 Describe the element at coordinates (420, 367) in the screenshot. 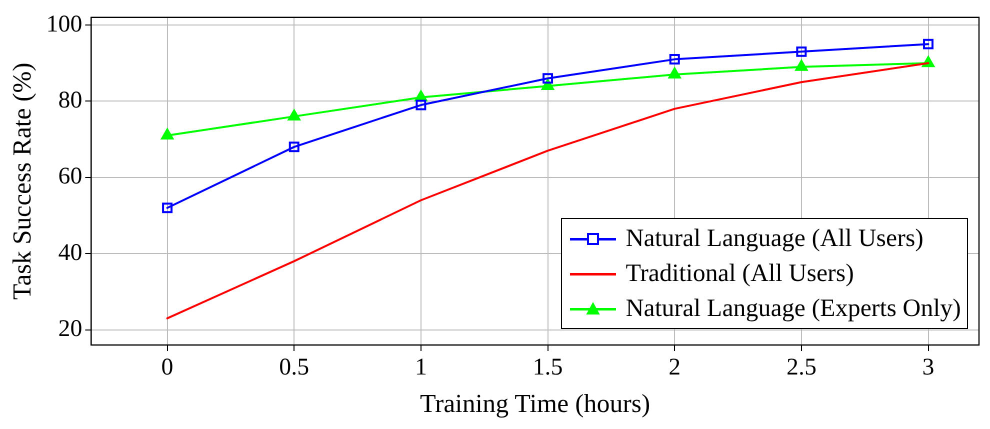

I see `x-tick-label: 1` at that location.